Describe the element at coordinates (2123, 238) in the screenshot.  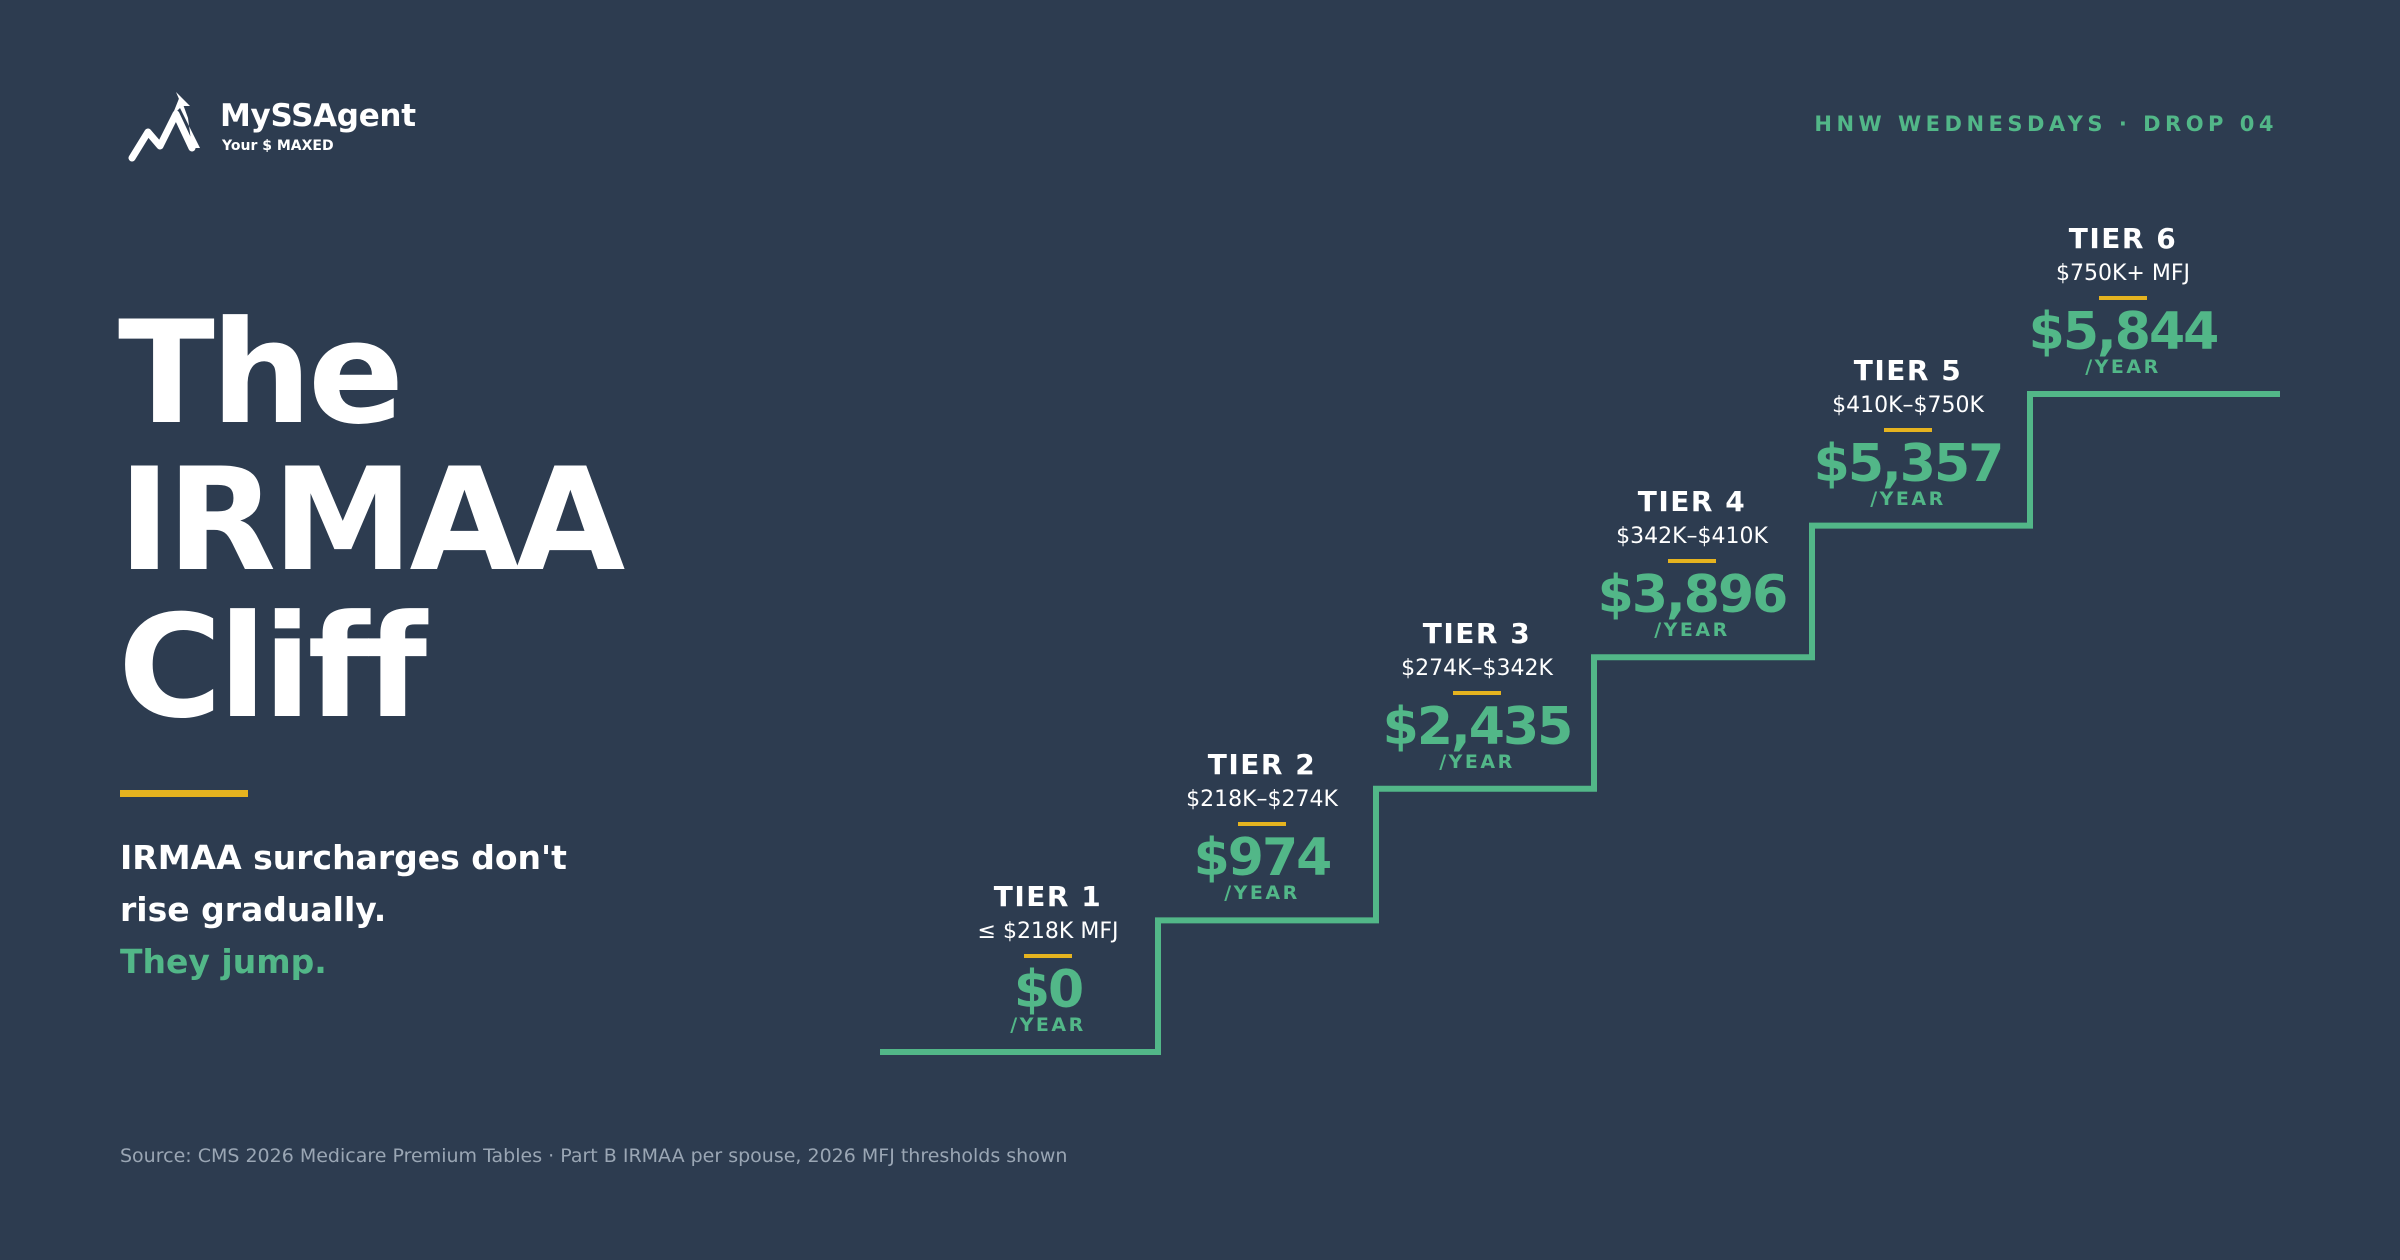
I see `tier-name: TIER 6` at that location.